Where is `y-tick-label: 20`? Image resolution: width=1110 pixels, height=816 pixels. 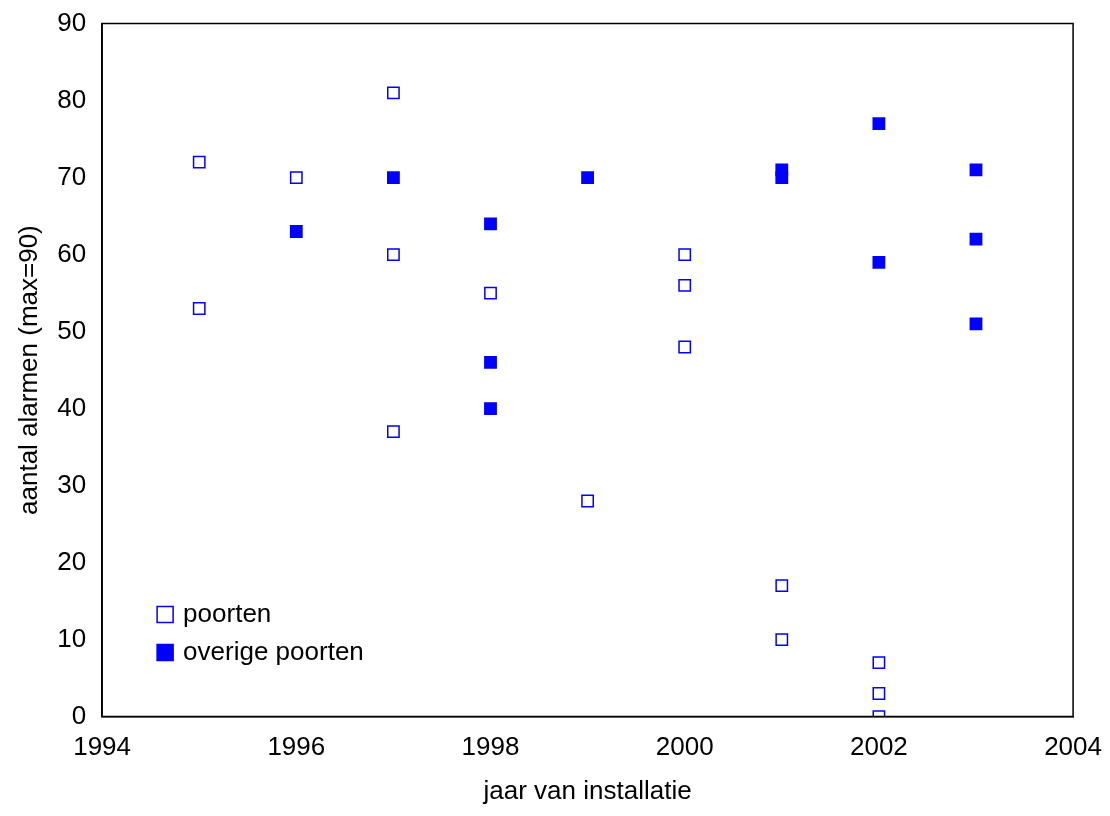
y-tick-label: 20 is located at coordinates (72, 560).